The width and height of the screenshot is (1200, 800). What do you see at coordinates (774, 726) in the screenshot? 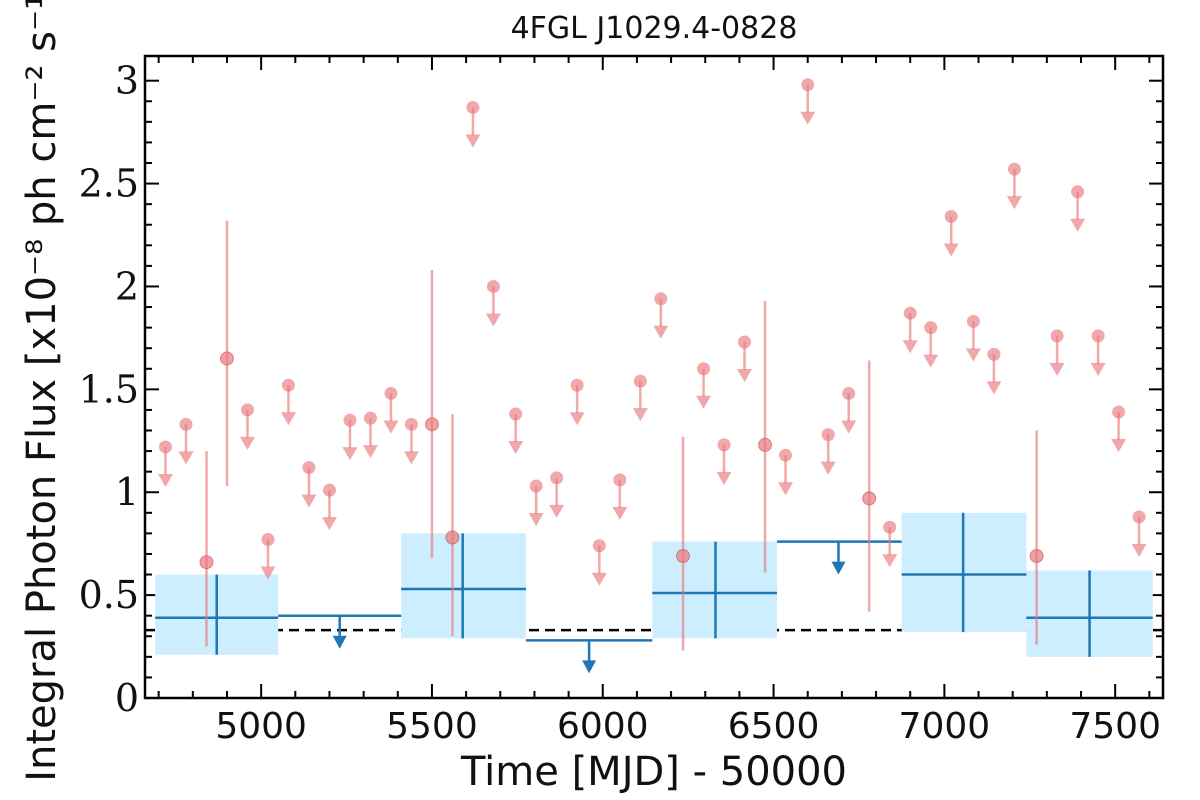
I see `x-tick-label: 6500` at bounding box center [774, 726].